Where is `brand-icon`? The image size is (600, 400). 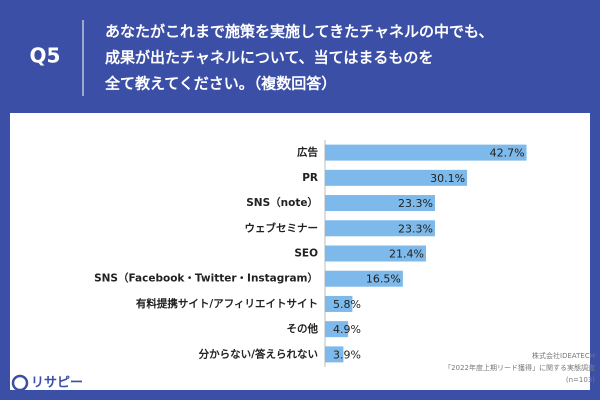
brand-icon is located at coordinates (20, 383).